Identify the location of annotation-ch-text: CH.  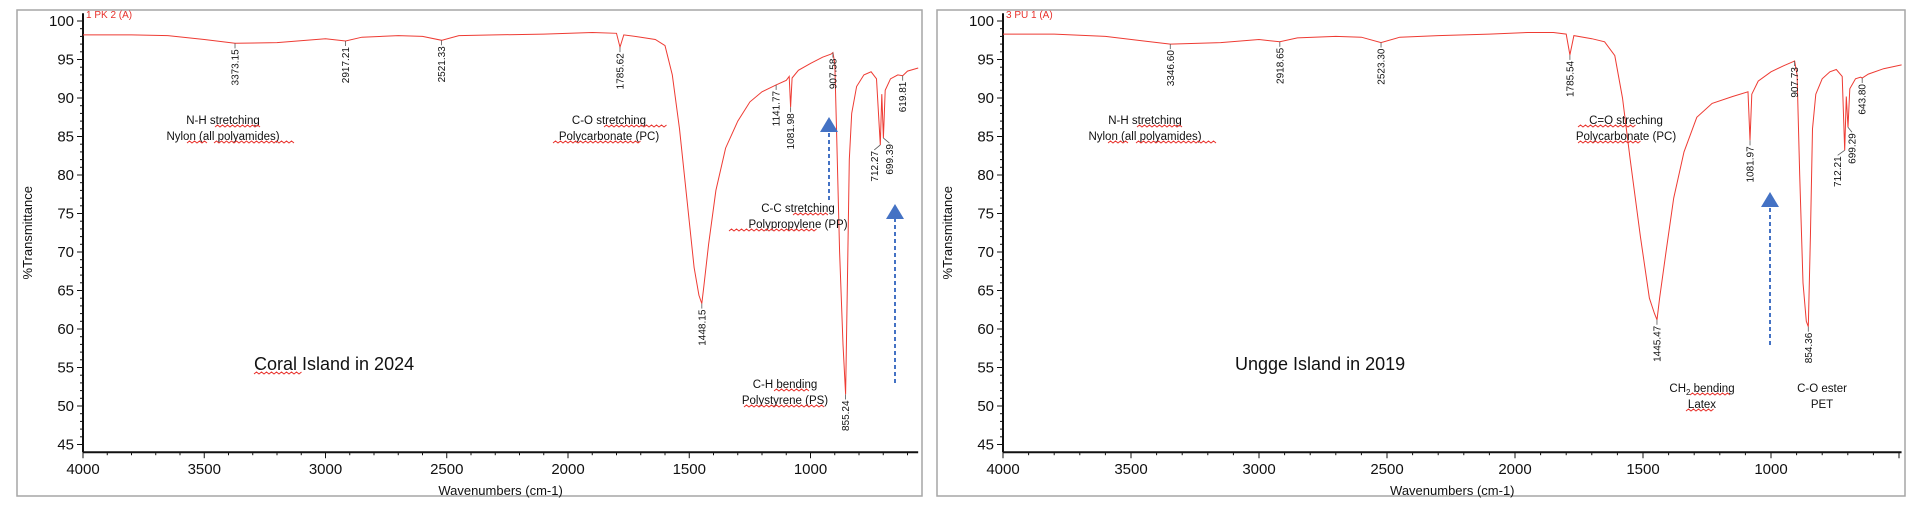
(1677, 389).